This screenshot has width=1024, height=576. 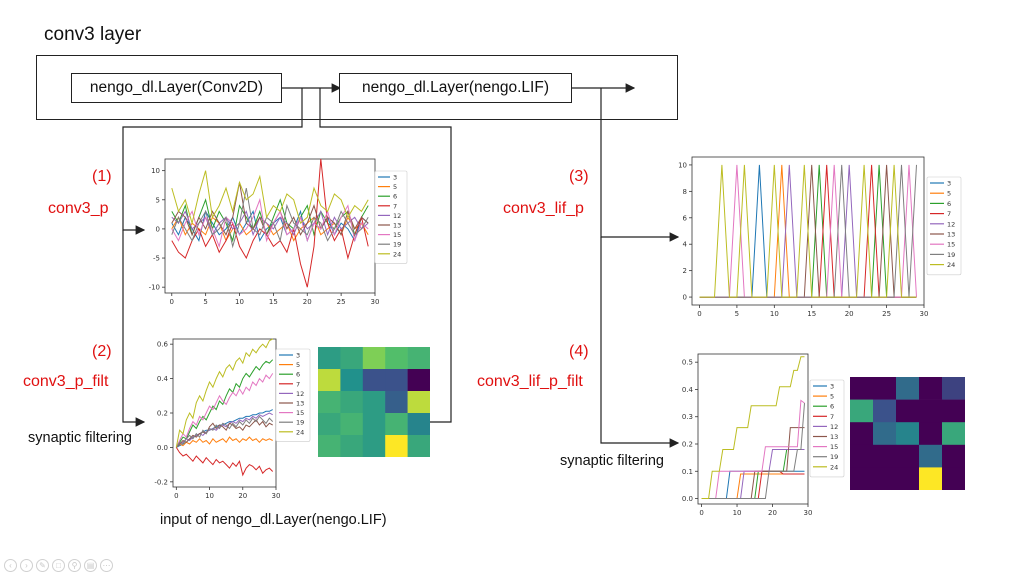 What do you see at coordinates (300, 432) in the screenshot?
I see `legend-entry: 24` at bounding box center [300, 432].